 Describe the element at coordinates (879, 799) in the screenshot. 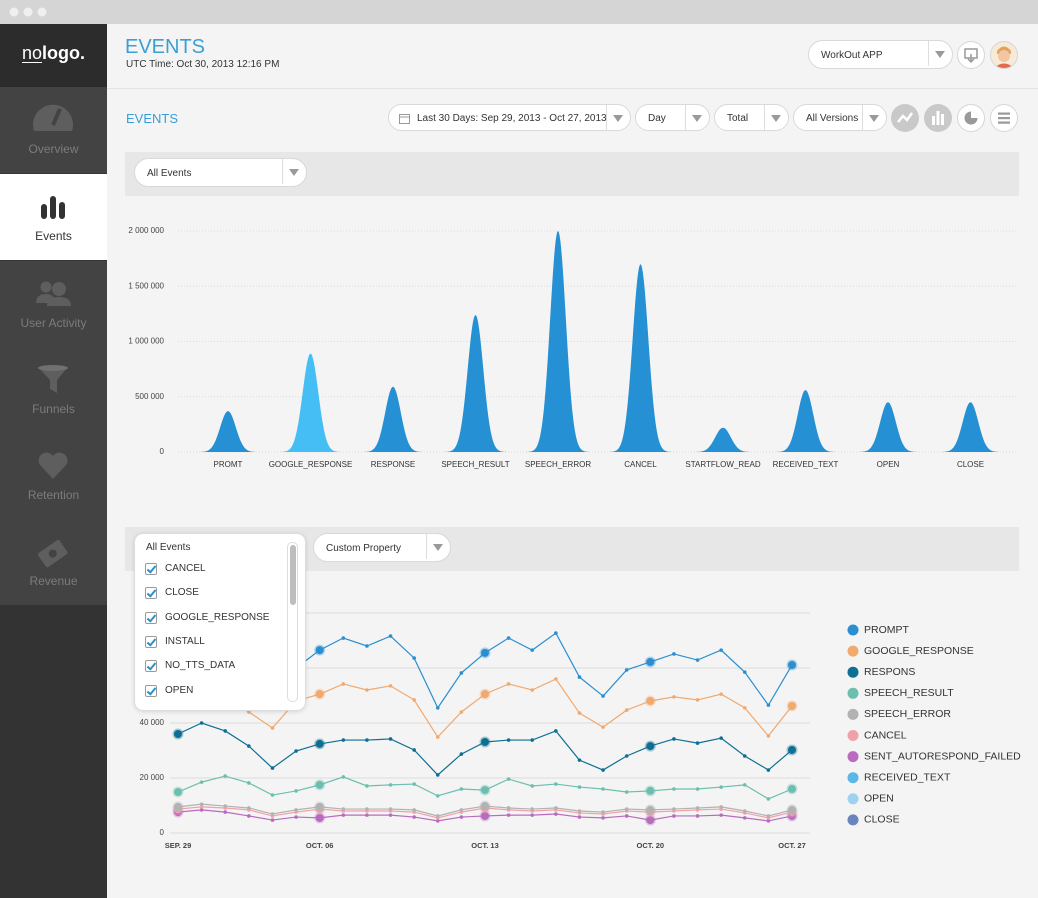

I see `legend-label: OPEN` at that location.